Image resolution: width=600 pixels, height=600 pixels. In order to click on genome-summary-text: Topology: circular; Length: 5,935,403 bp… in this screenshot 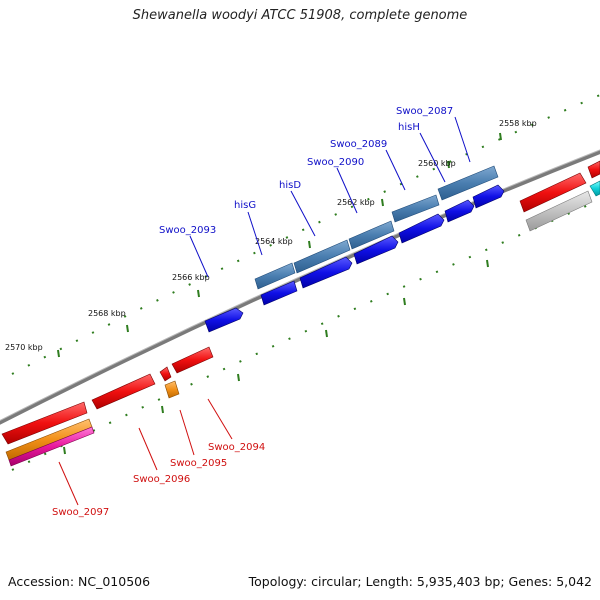, I will do `click(420, 581)`.